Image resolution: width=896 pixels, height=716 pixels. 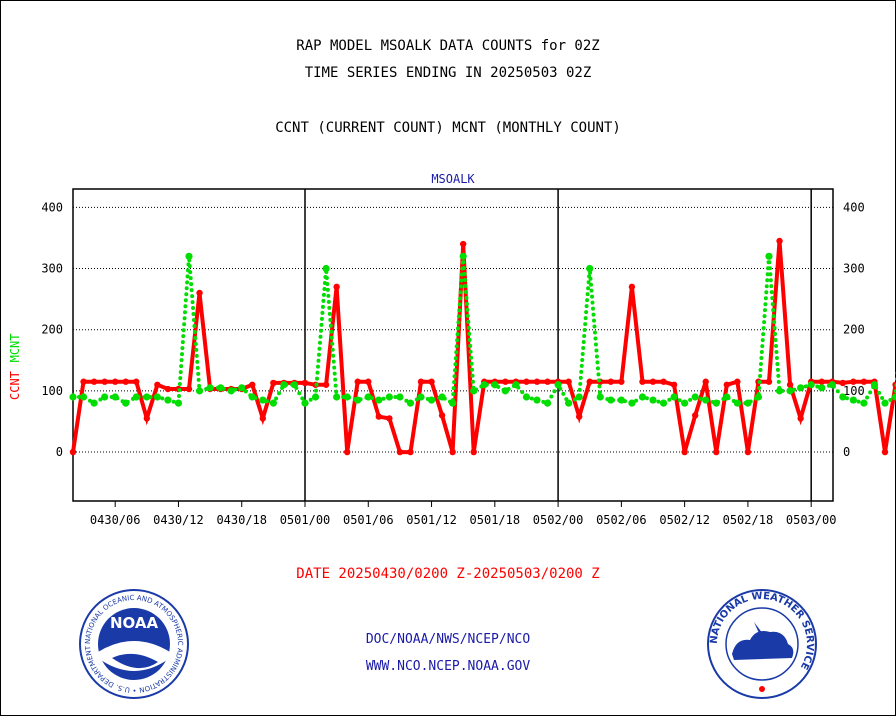 I want to click on x-tick-label: 0502/06, so click(x=621, y=520).